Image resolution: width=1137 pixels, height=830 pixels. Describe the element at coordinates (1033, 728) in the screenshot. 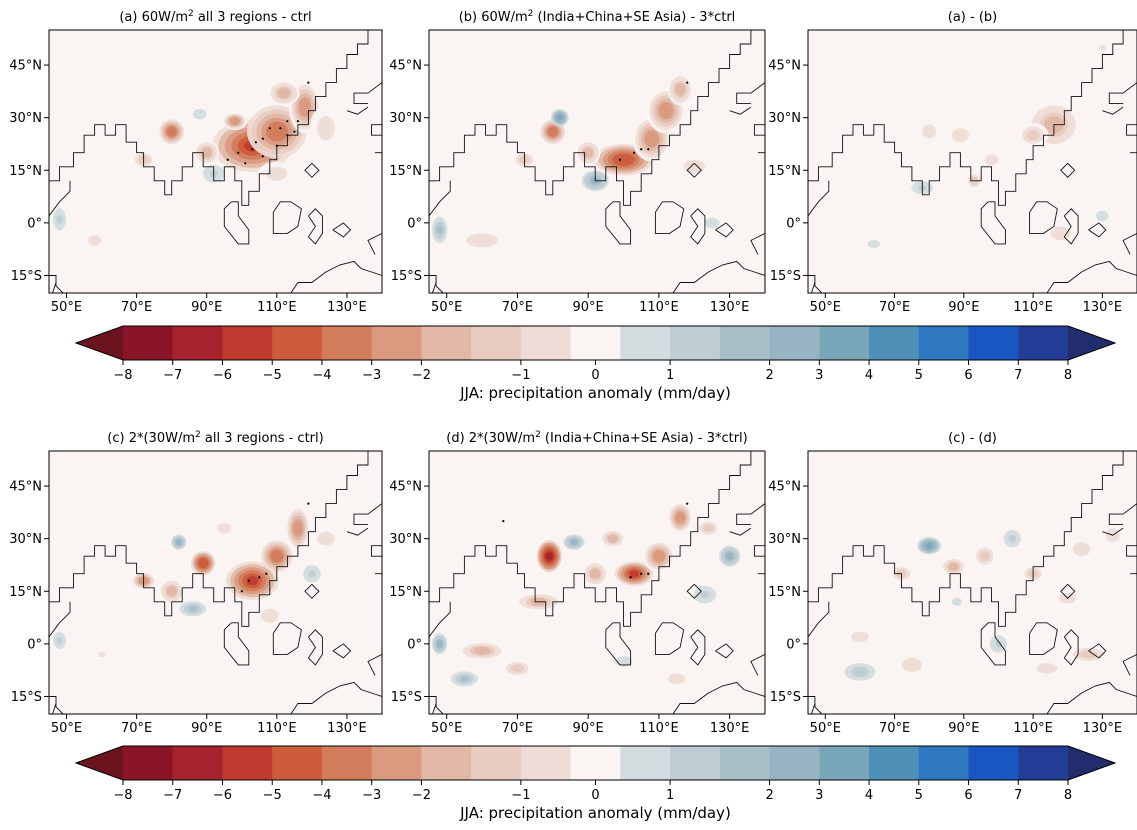

I see `x-tick-label: 110°E` at that location.